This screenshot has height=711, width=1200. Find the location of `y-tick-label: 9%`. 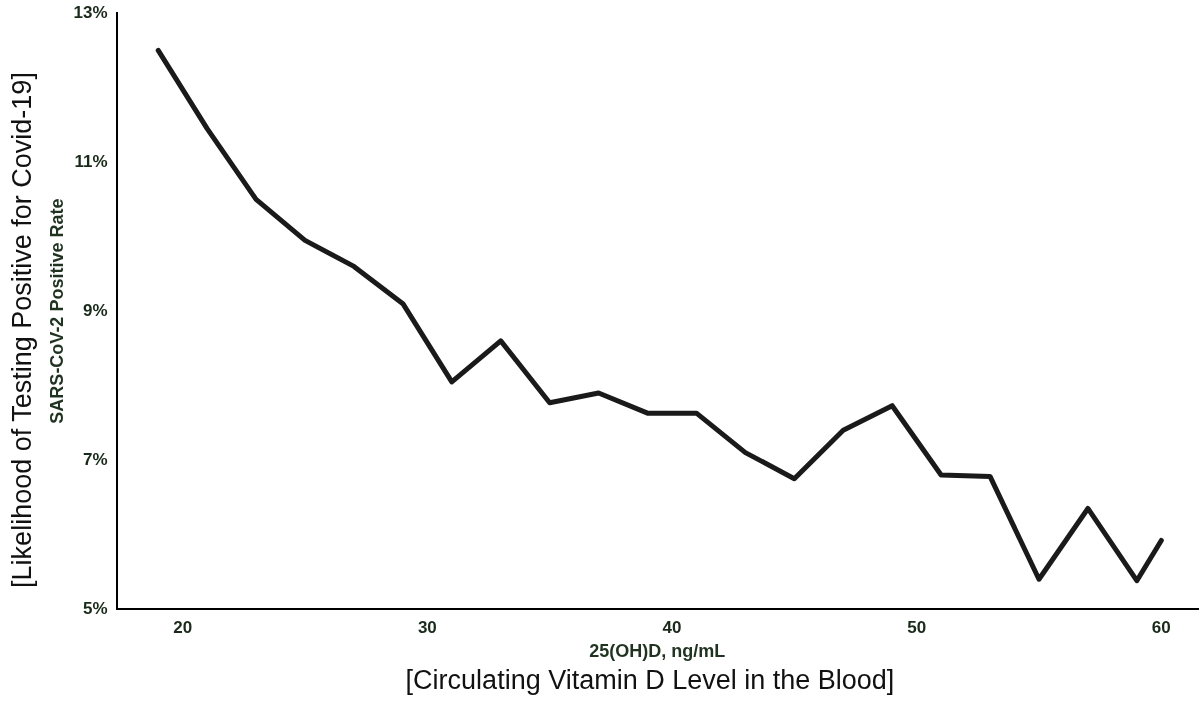

y-tick-label: 9% is located at coordinates (95, 310).